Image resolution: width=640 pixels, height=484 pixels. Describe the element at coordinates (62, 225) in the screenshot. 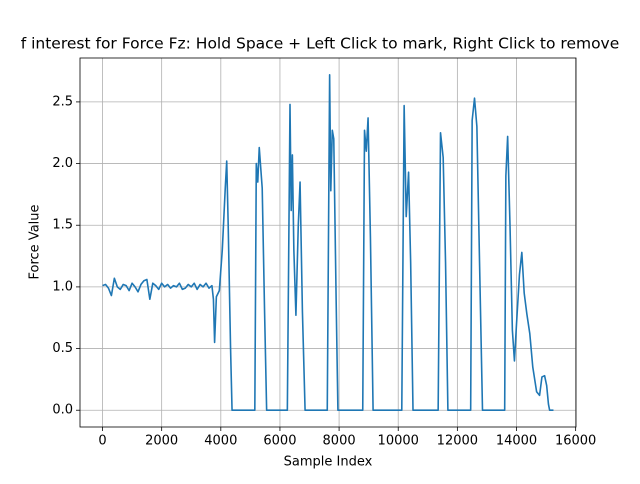

I see `y-tick-label: 1.5` at that location.